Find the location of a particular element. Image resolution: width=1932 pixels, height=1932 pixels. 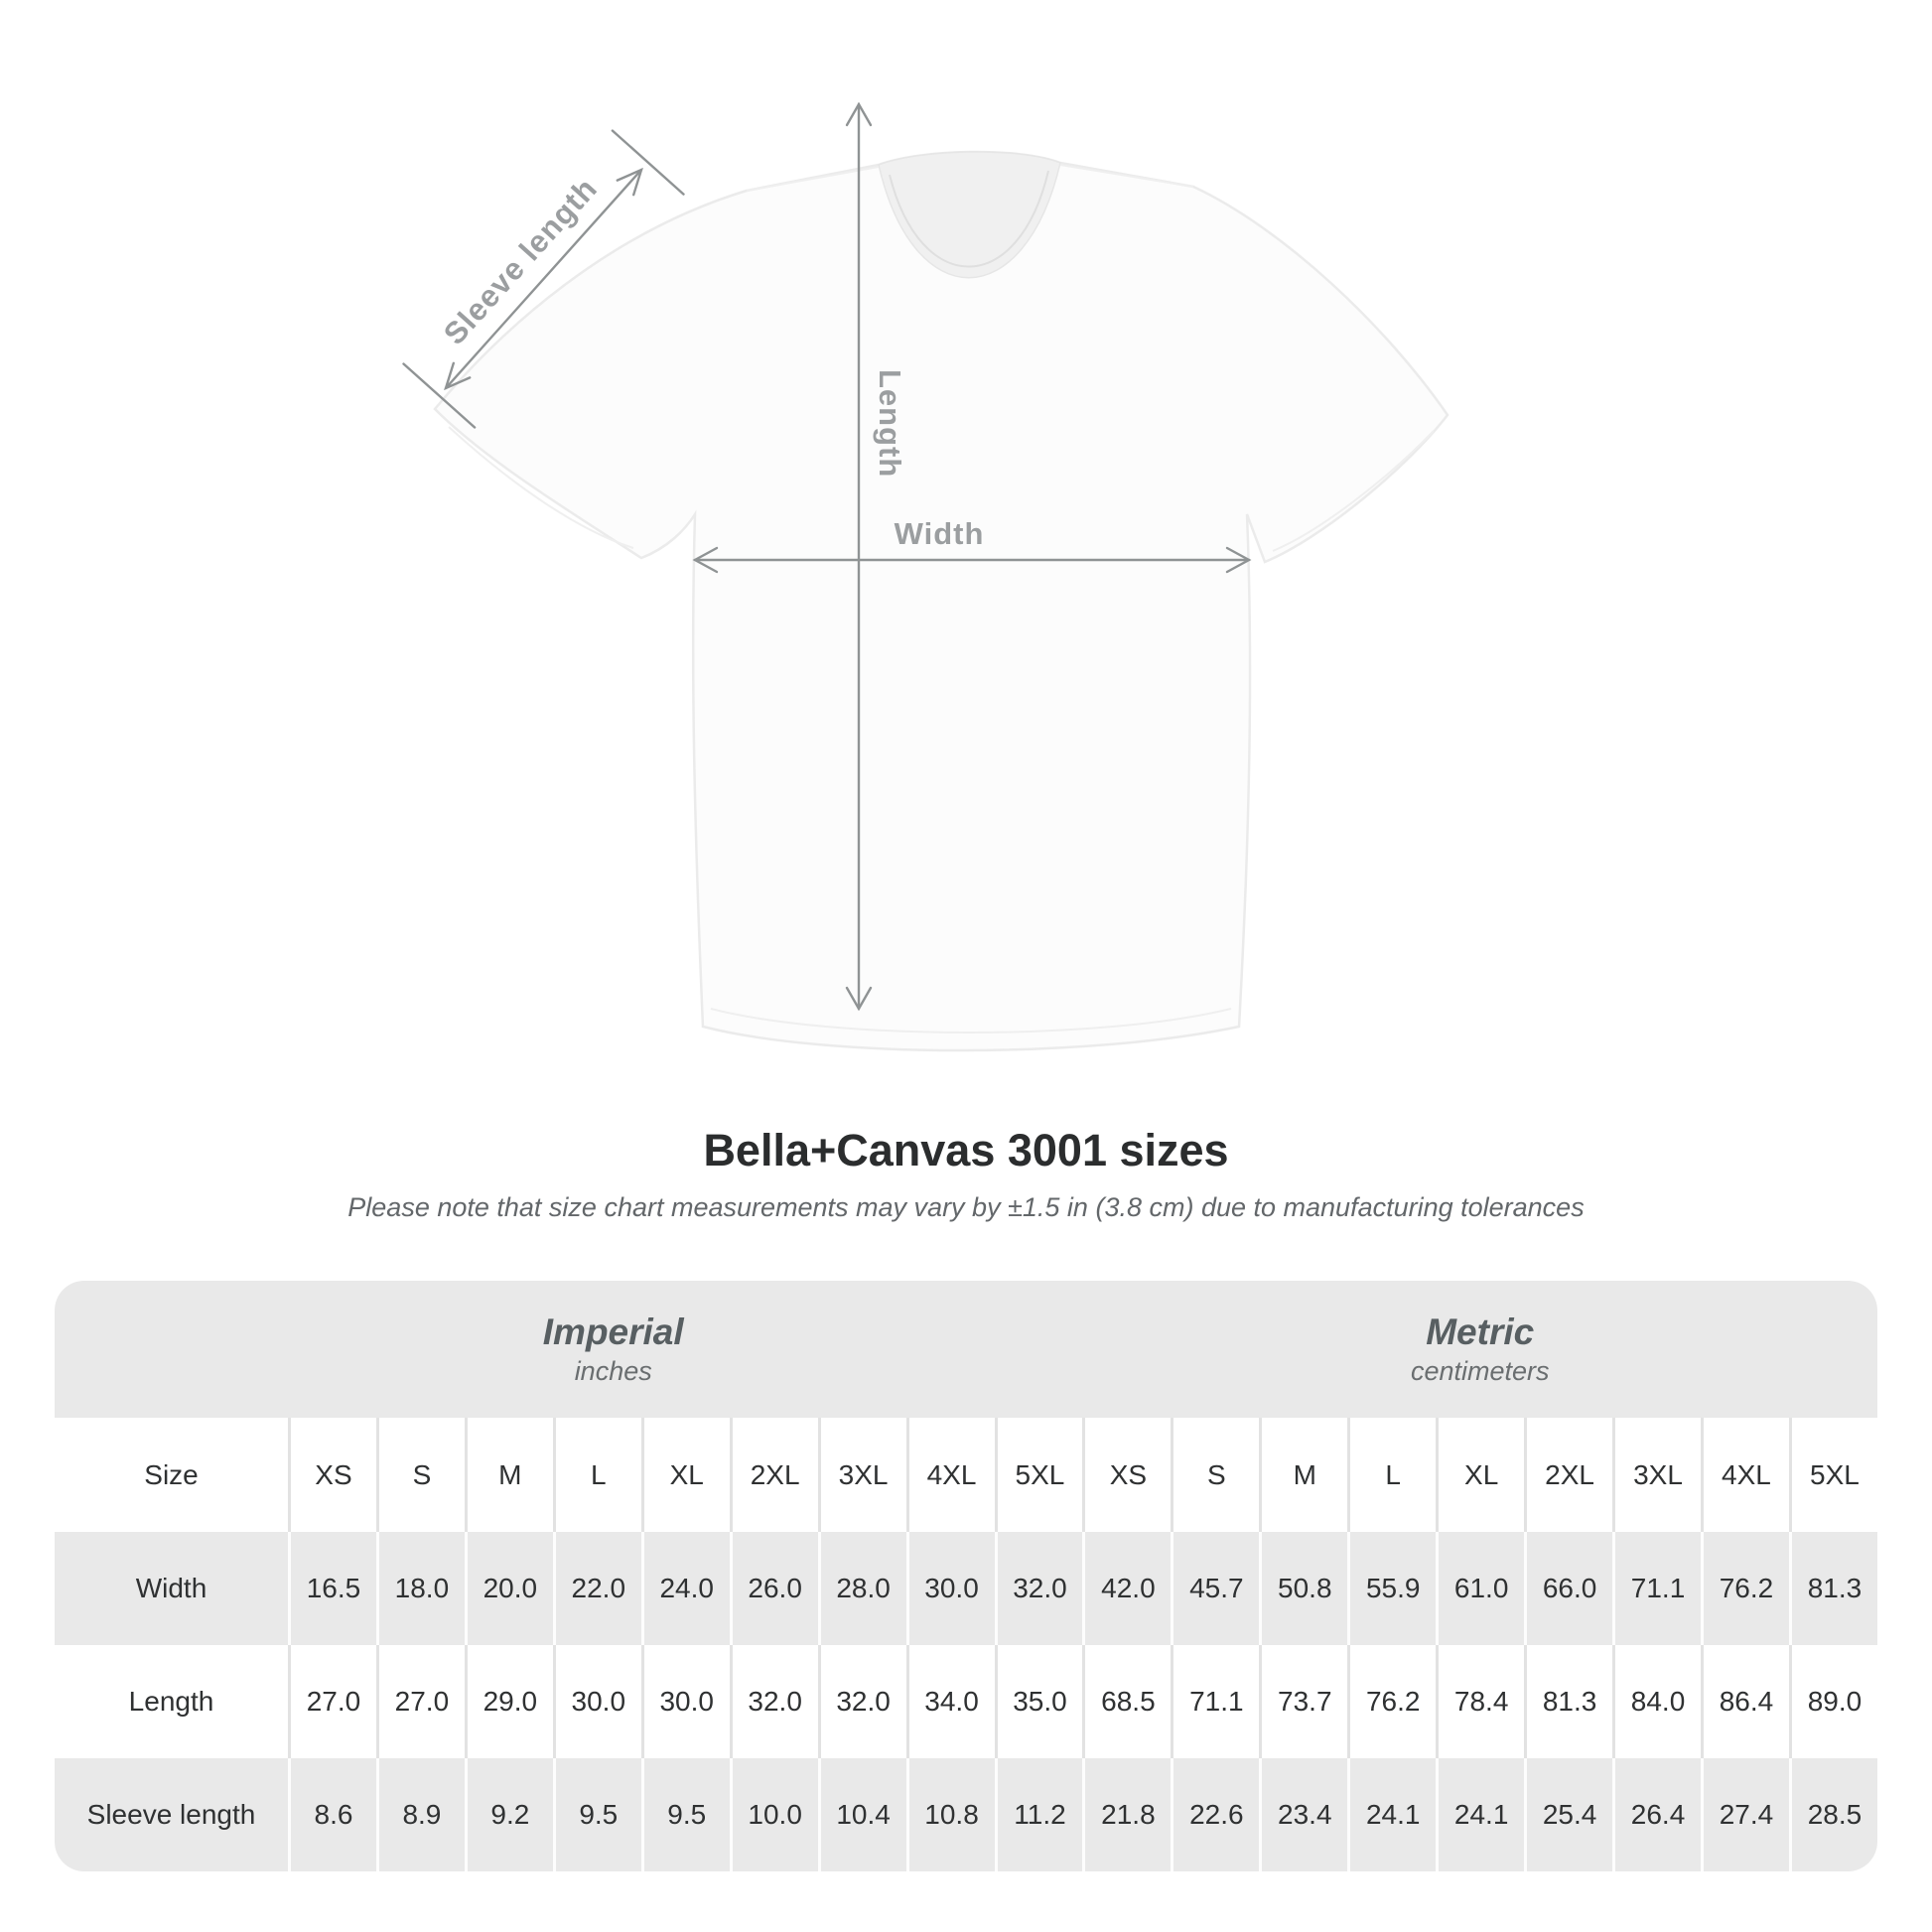

table-cell: 29.0 is located at coordinates (508, 1701).